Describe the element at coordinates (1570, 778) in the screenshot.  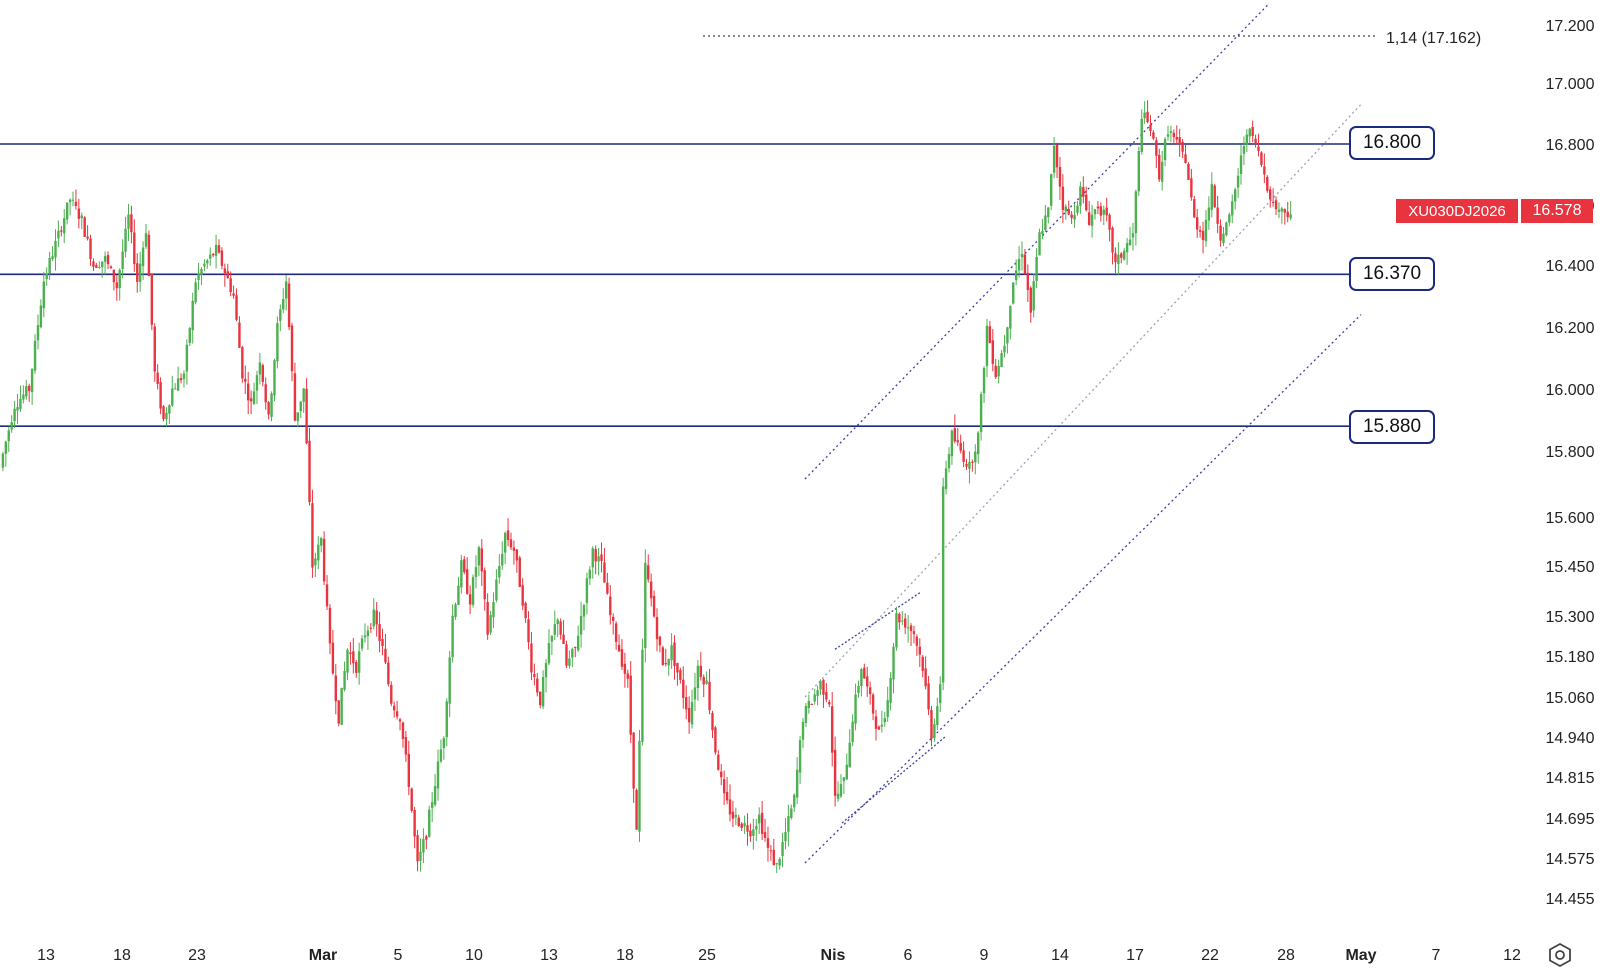
I see `price-tick-label: 14.815` at that location.